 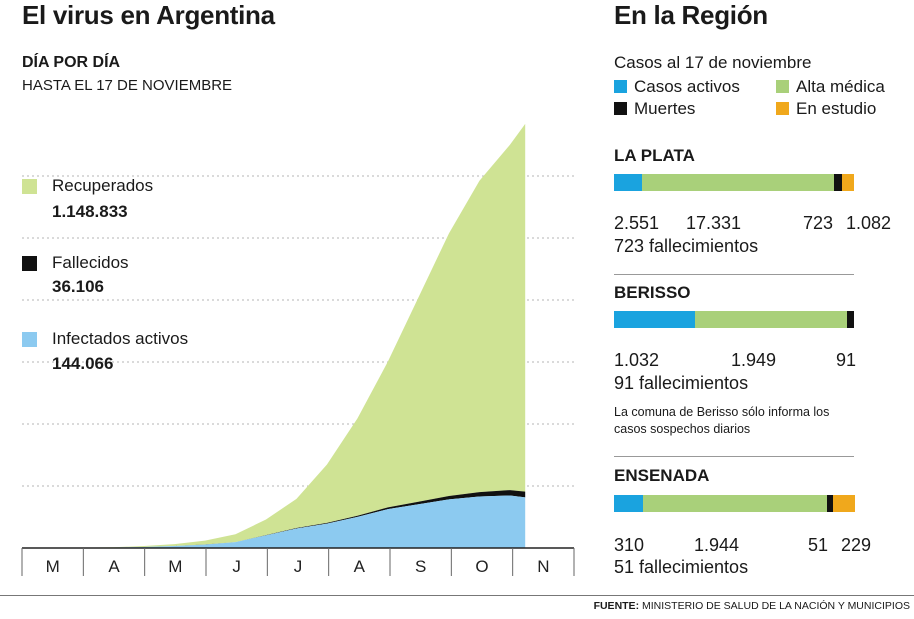 What do you see at coordinates (457, 595) in the screenshot?
I see `source-divider` at bounding box center [457, 595].